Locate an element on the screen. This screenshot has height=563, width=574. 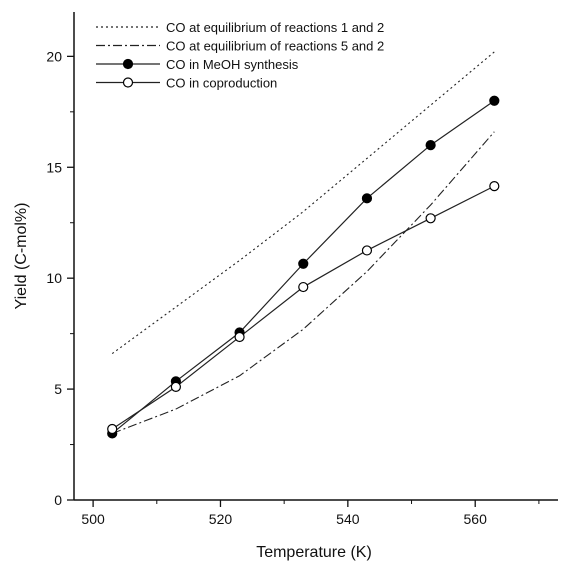
x-tick-label: 560 is located at coordinates (476, 519).